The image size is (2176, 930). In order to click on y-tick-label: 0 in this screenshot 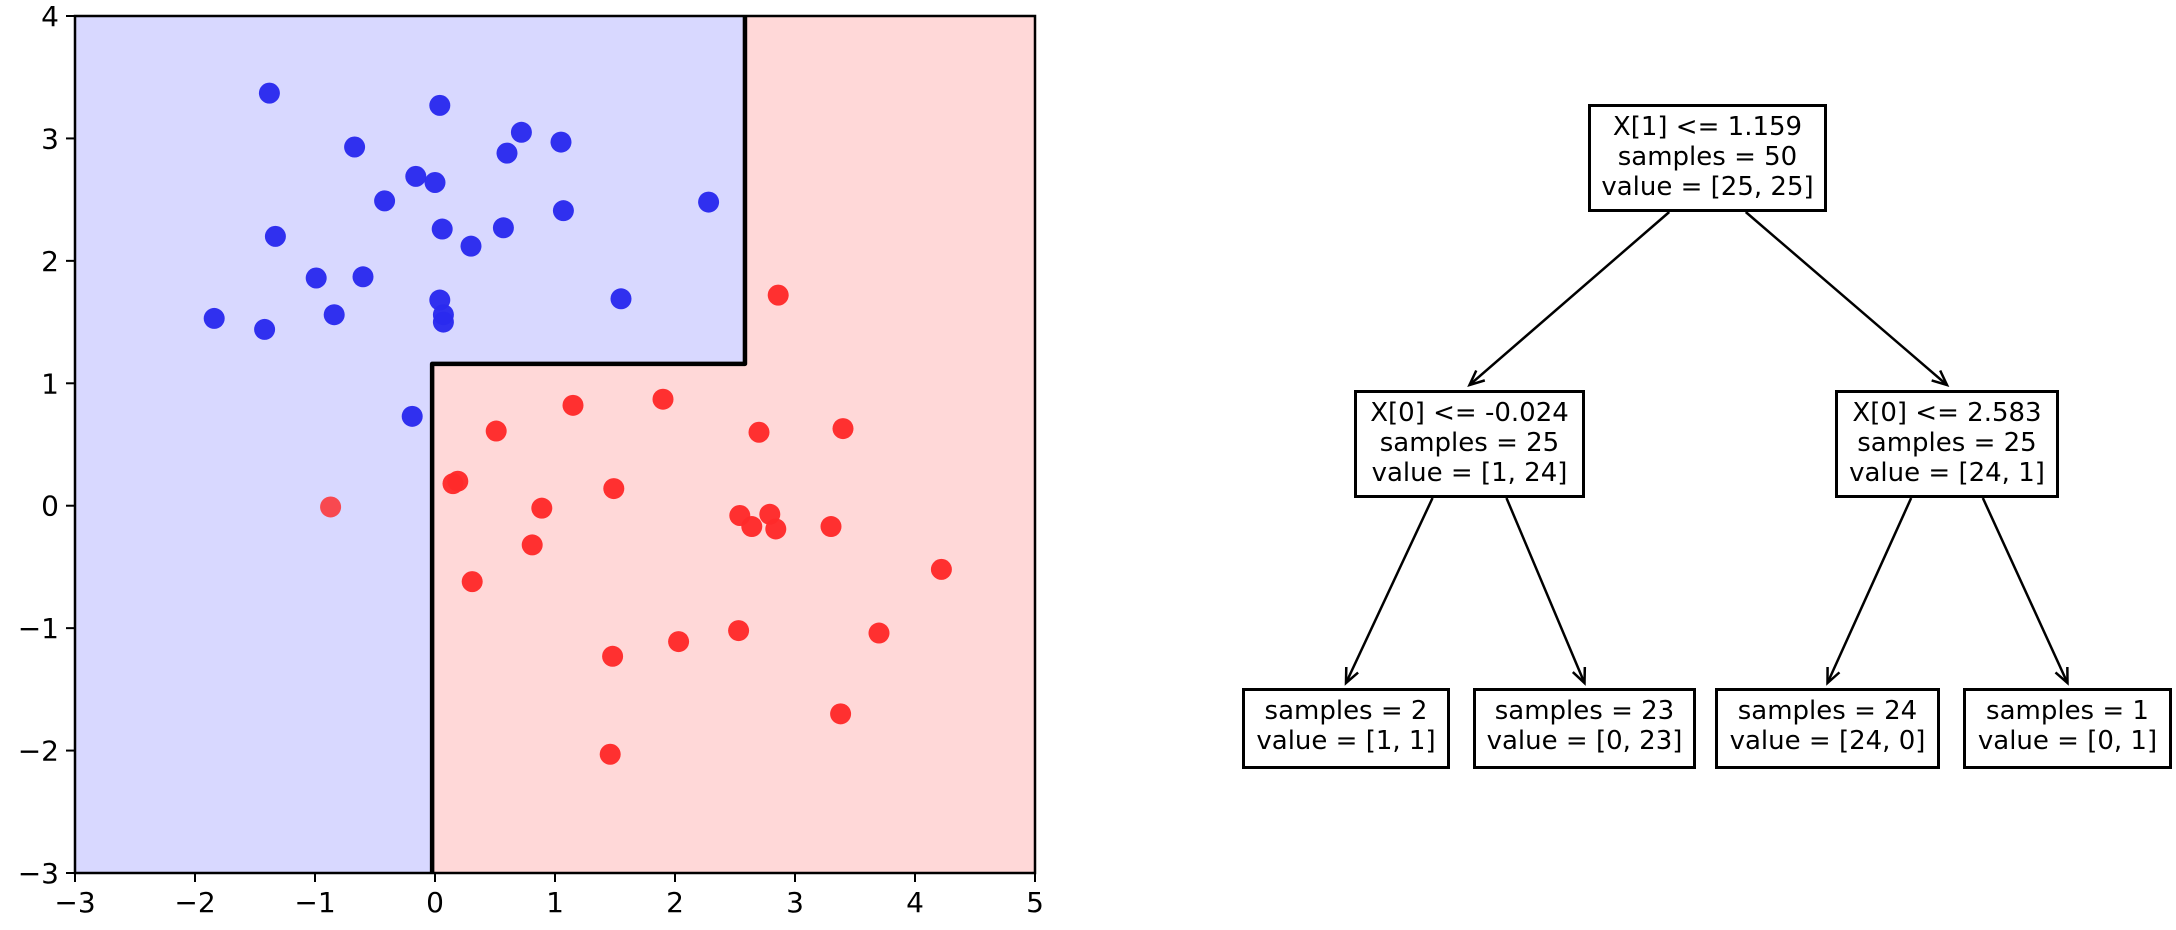, I will do `click(50, 506)`.